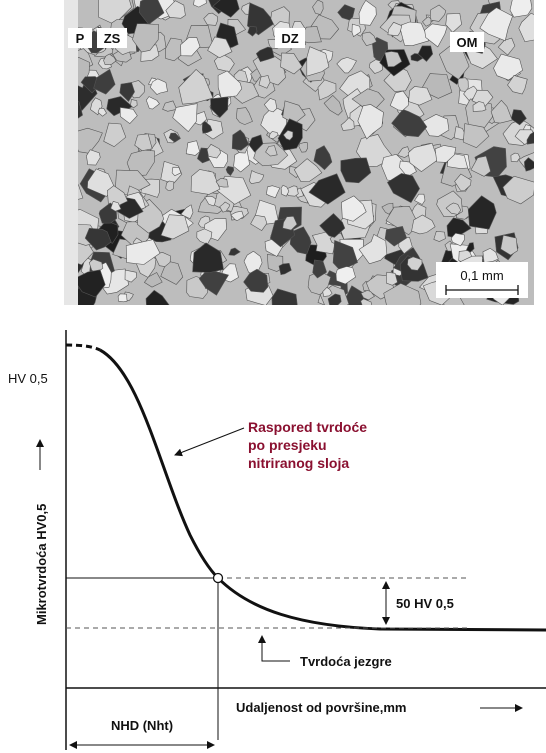  What do you see at coordinates (112, 38) in the screenshot?
I see `zone-label: ZS` at bounding box center [112, 38].